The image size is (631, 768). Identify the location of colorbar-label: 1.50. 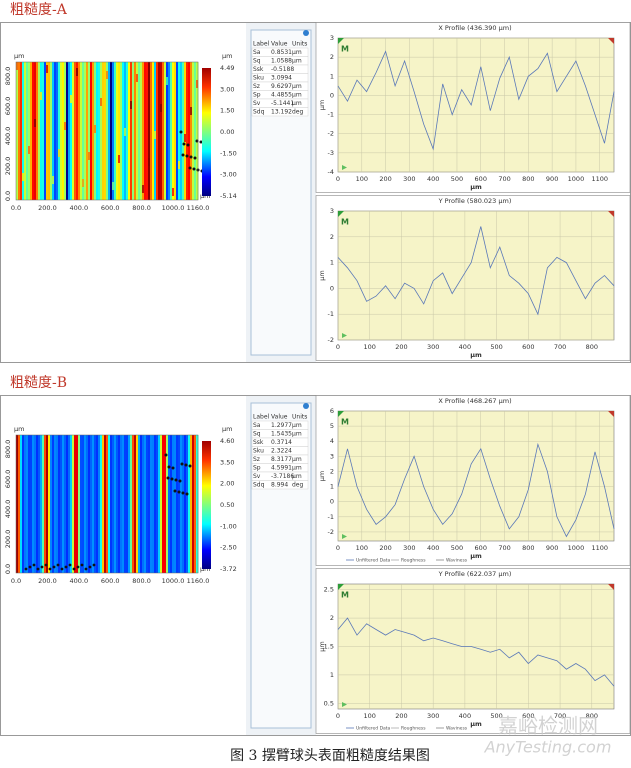
(227, 111).